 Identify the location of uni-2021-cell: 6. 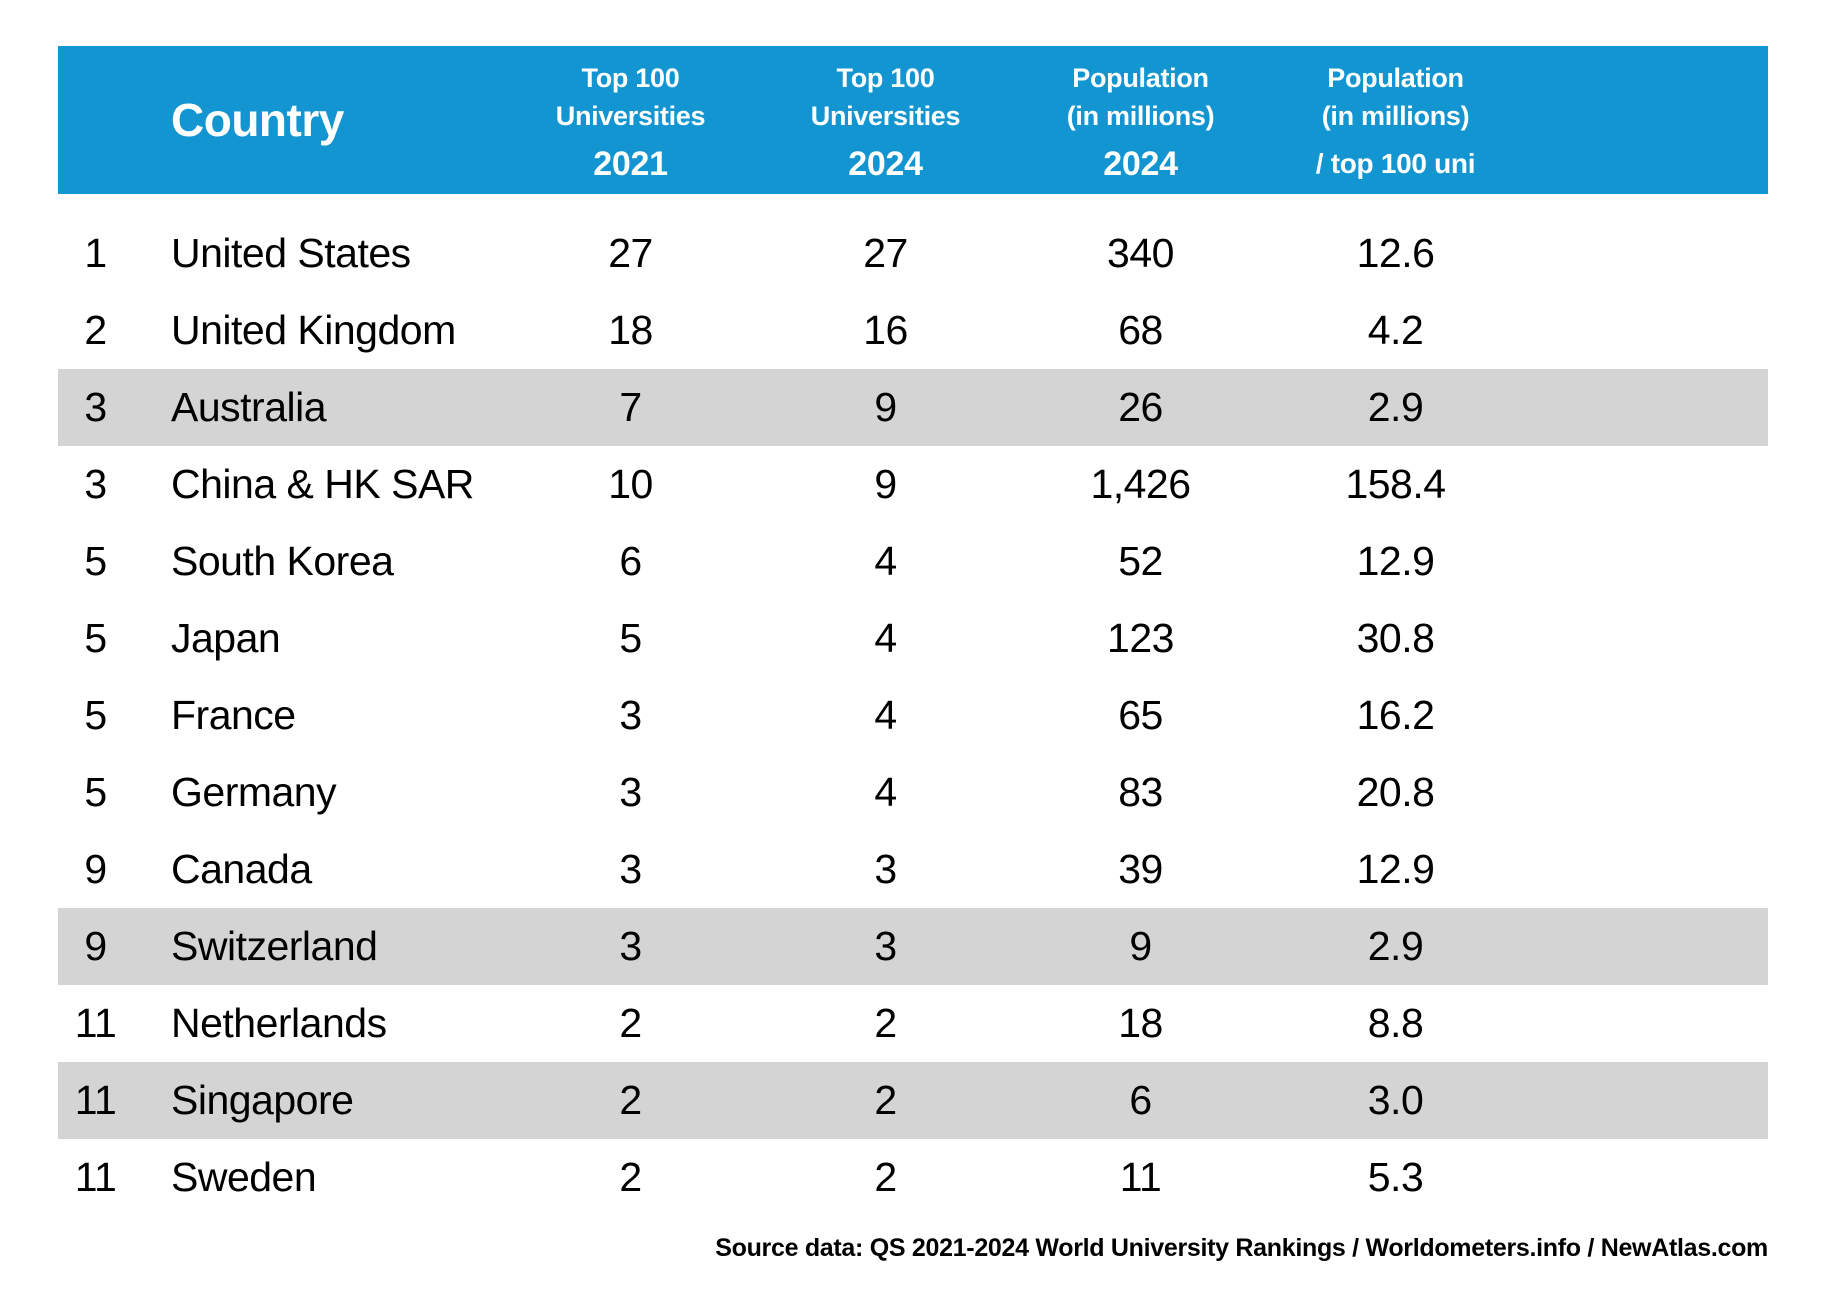
(630, 561).